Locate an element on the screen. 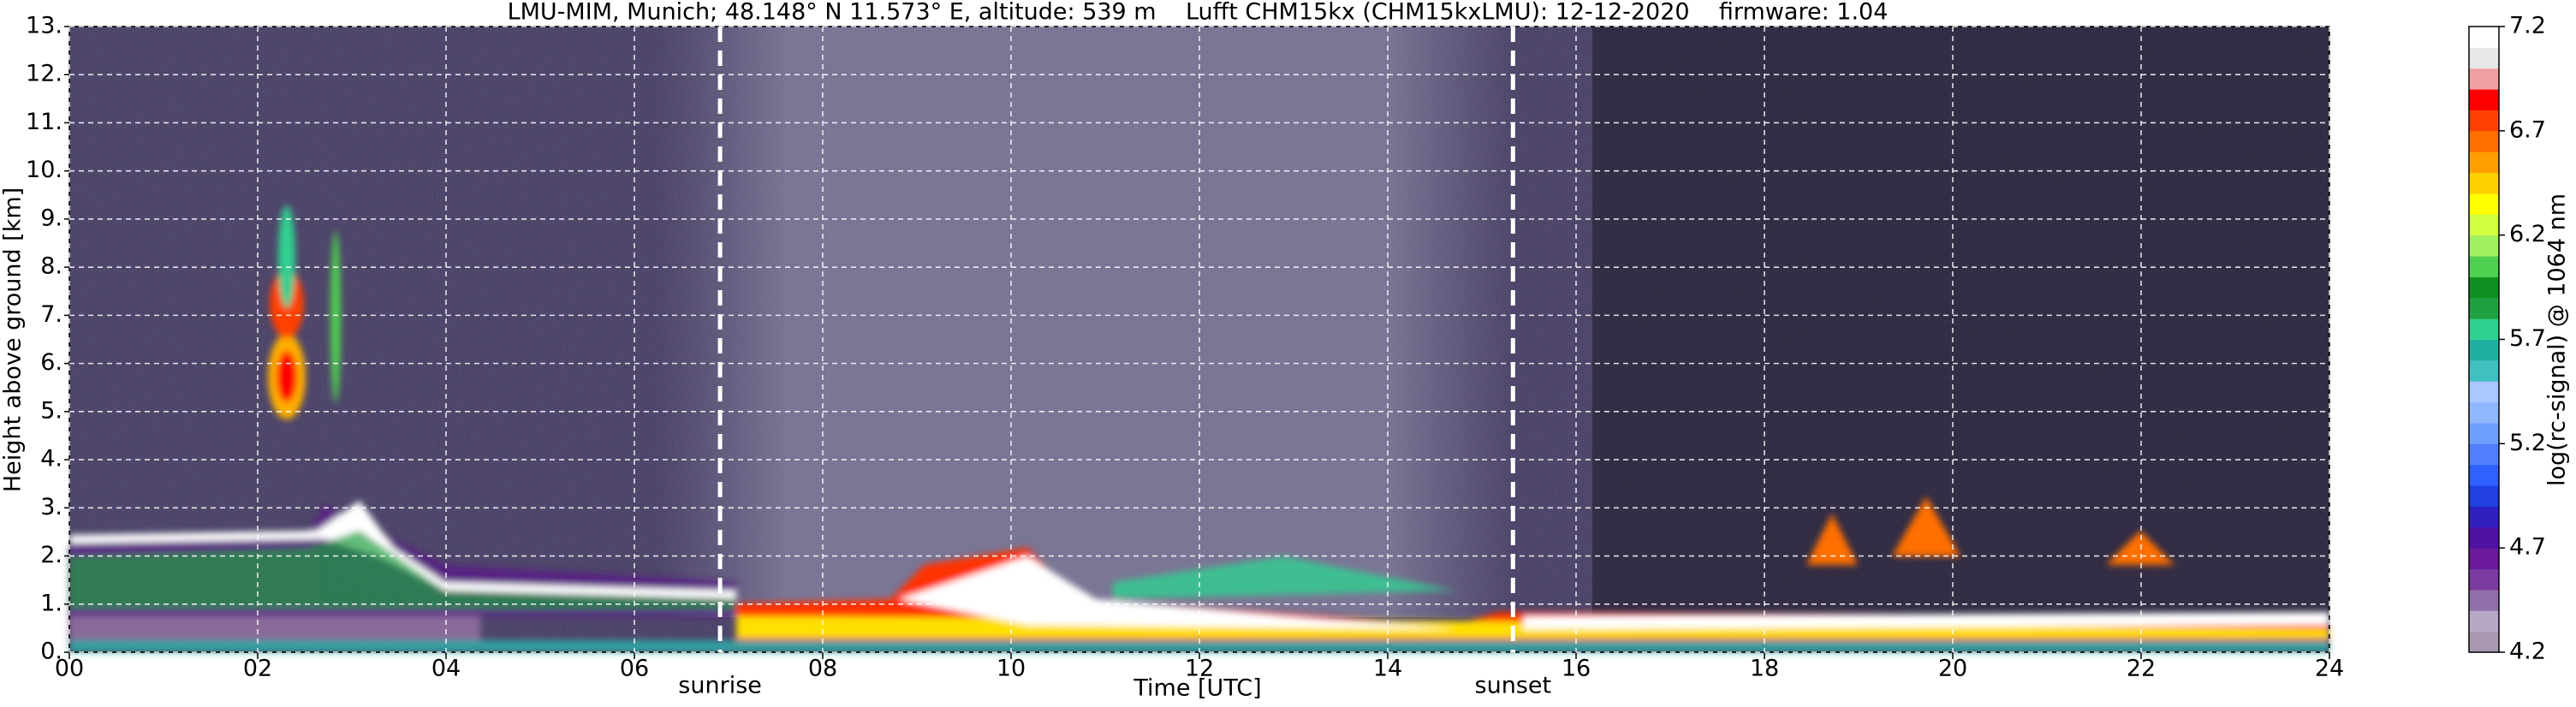 The image size is (2576, 707). y-tick-label: 3. is located at coordinates (51, 507).